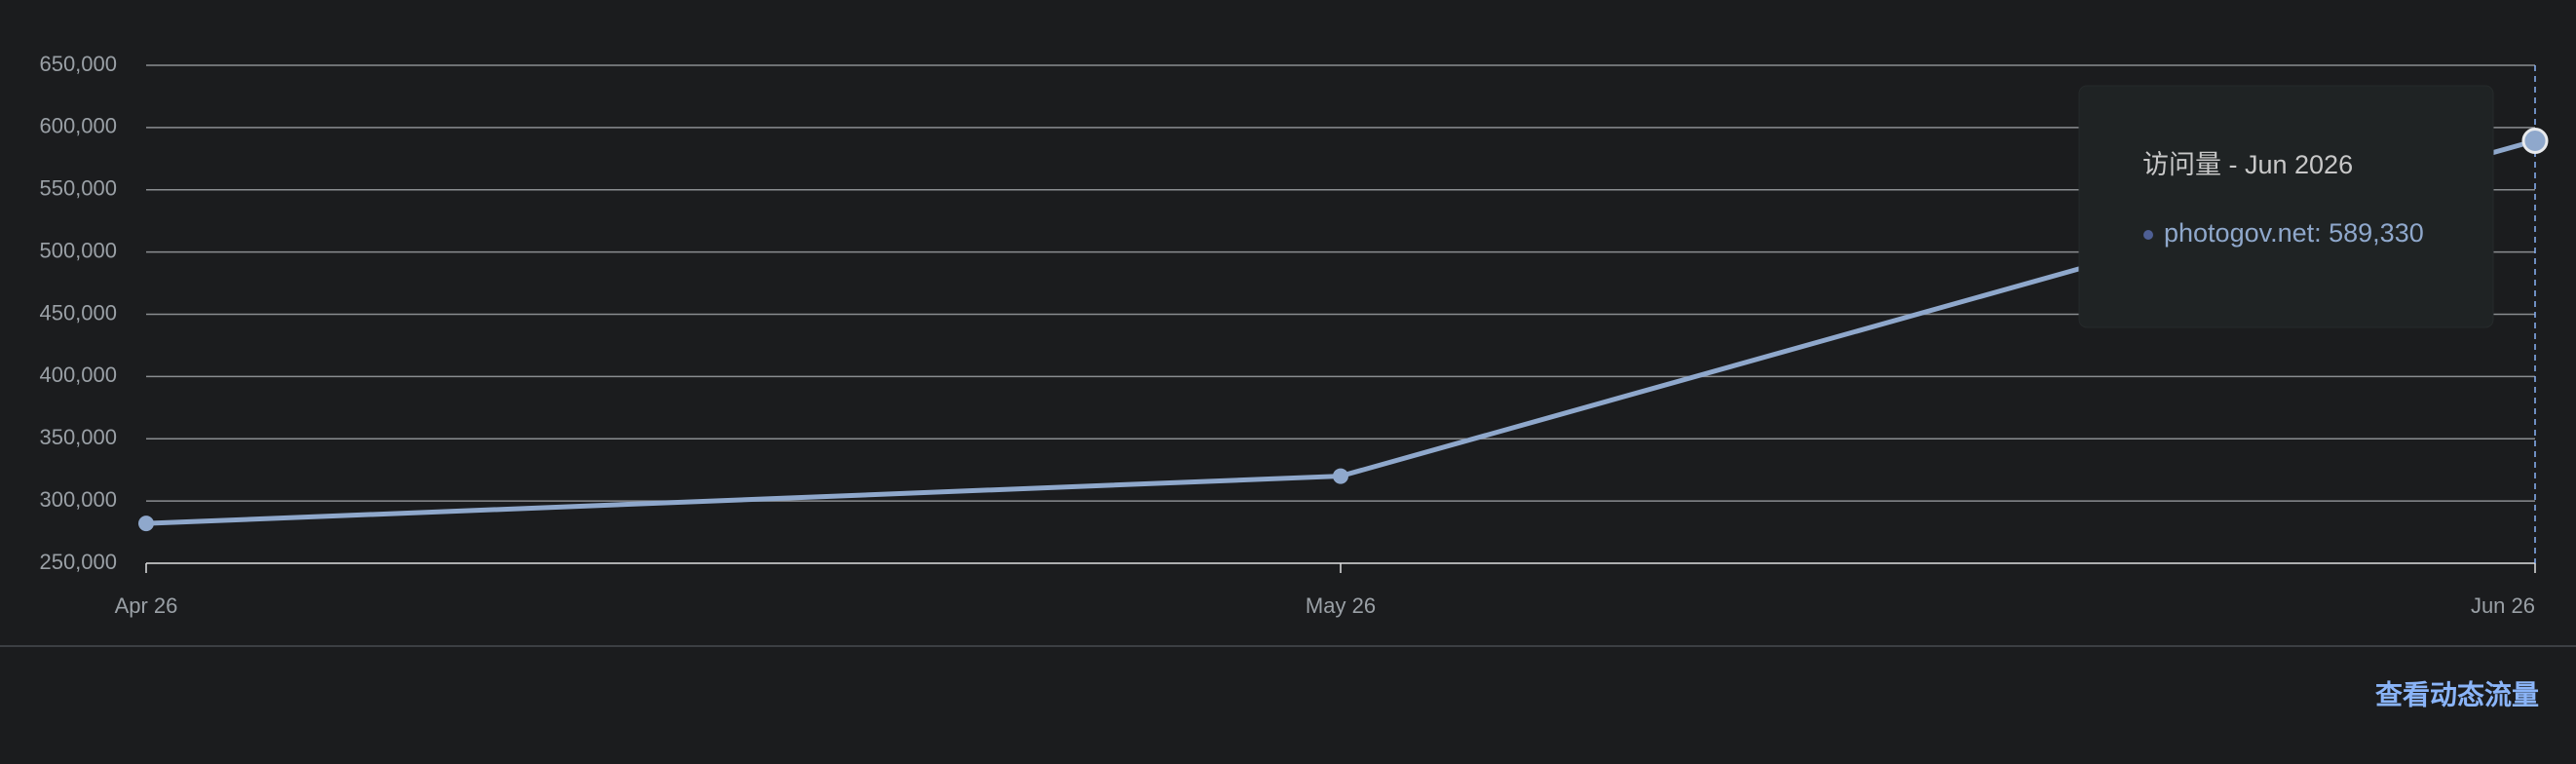  What do you see at coordinates (78, 188) in the screenshot?
I see `y-tick-label: 550,000` at bounding box center [78, 188].